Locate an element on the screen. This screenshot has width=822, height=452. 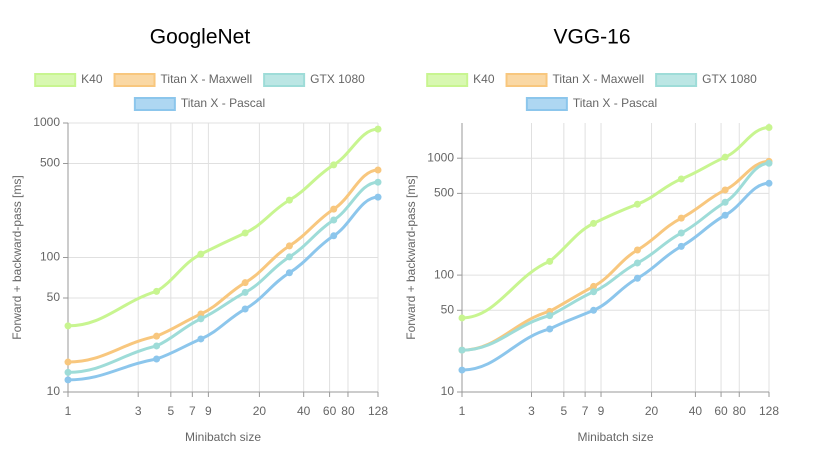
chart-title: VGG-16 is located at coordinates (591, 37).